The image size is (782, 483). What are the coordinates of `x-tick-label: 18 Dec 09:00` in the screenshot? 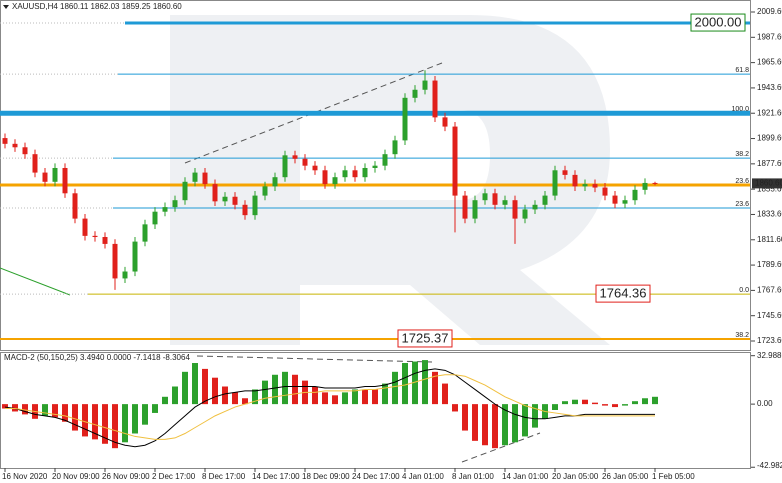 It's located at (326, 476).